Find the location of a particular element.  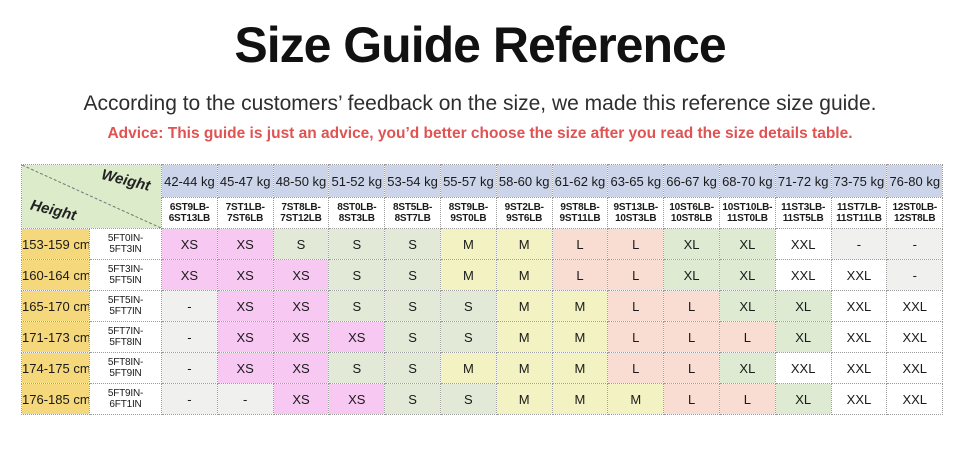

weight-lb-header: 9ST2LB- 9ST6LB is located at coordinates (524, 213).